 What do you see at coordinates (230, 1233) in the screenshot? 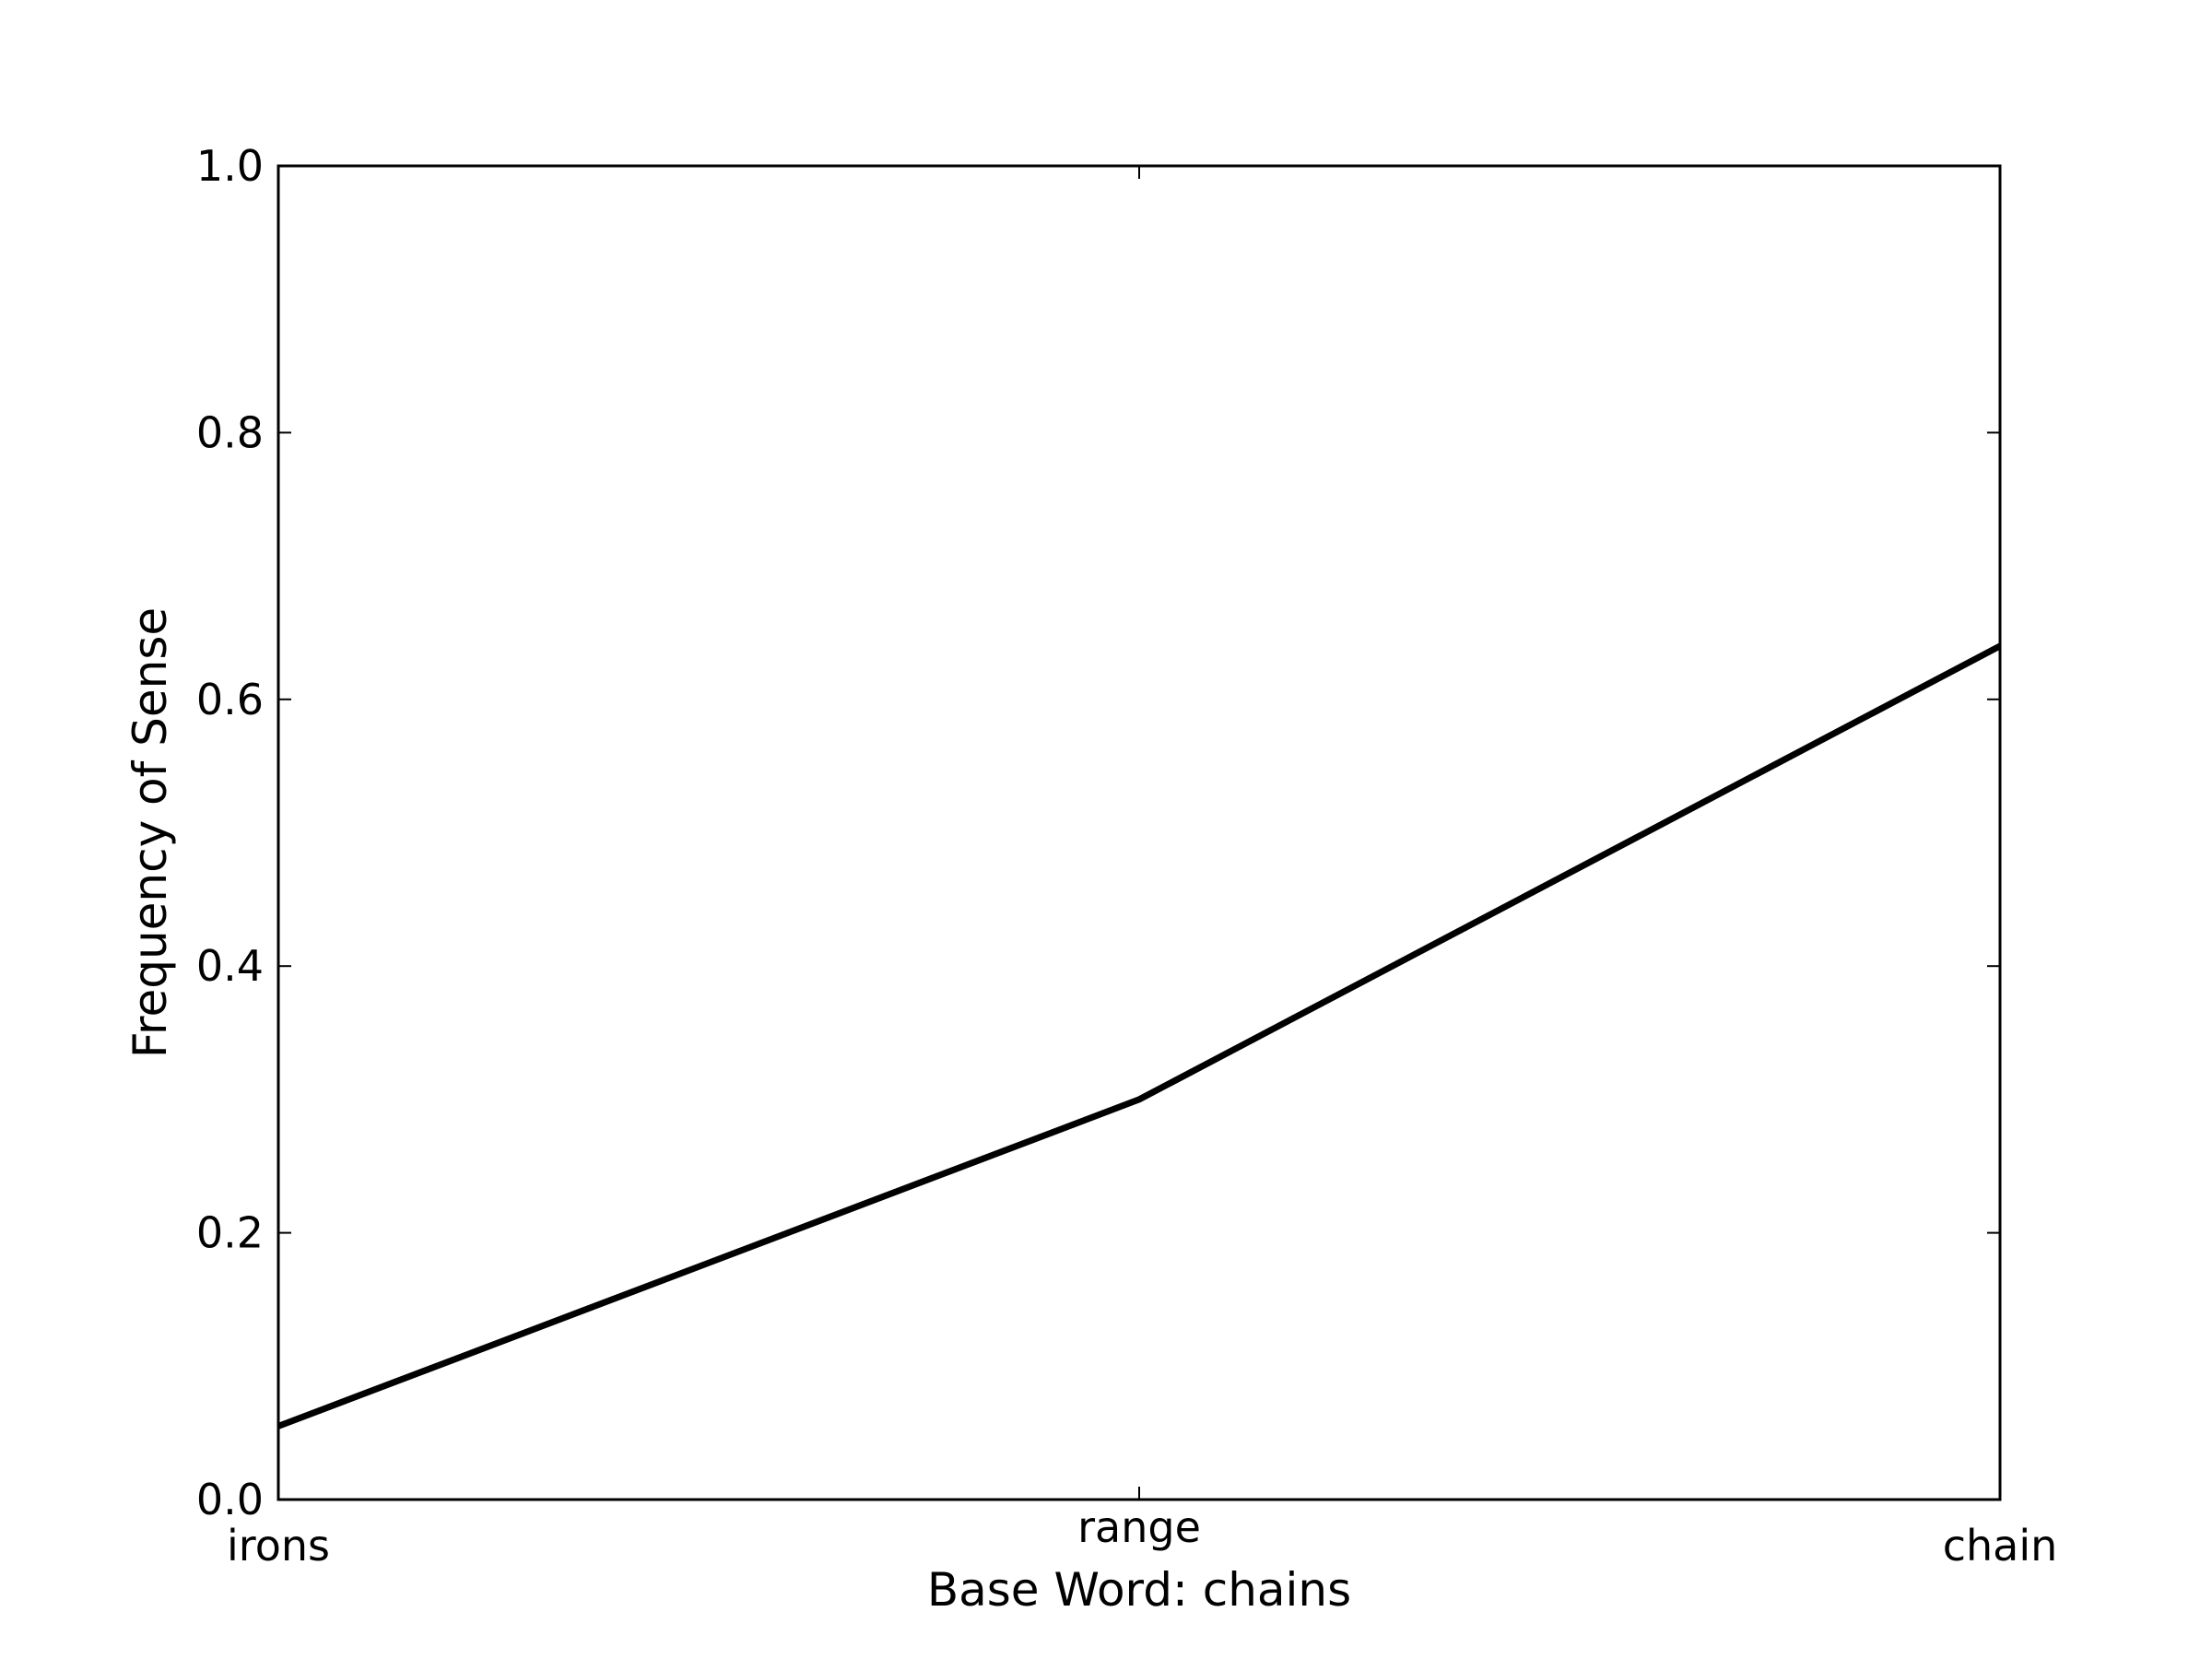
I see `y-tick-label: 0.2` at bounding box center [230, 1233].